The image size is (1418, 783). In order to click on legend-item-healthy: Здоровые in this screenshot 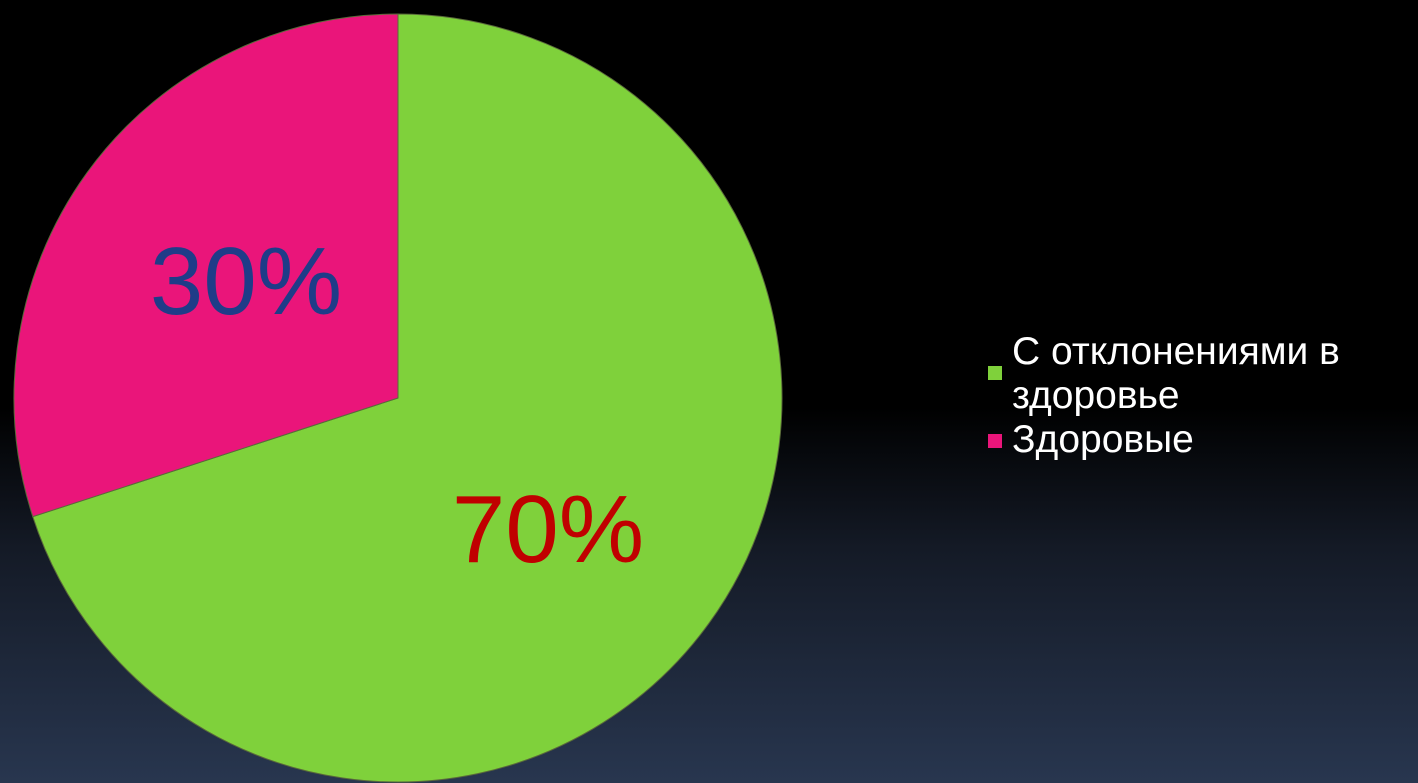, I will do `click(1203, 440)`.